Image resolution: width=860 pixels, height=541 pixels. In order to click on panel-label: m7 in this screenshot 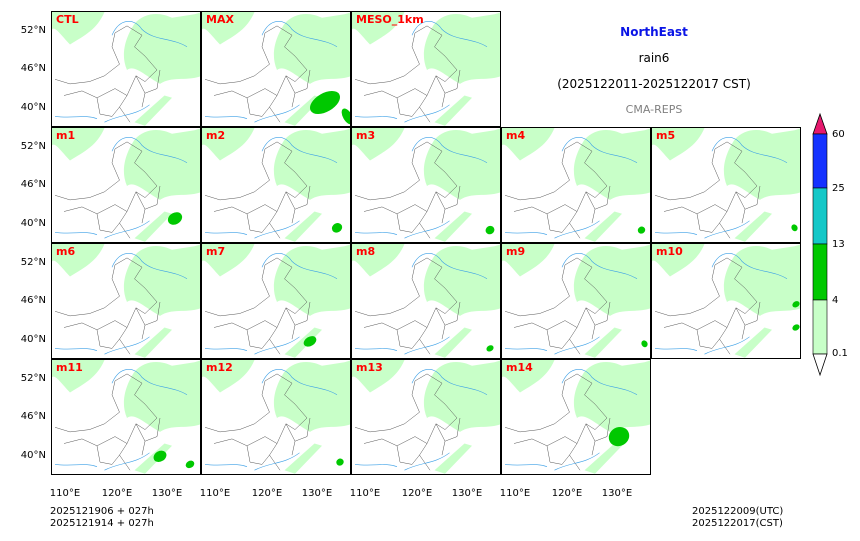, I will do `click(216, 251)`.